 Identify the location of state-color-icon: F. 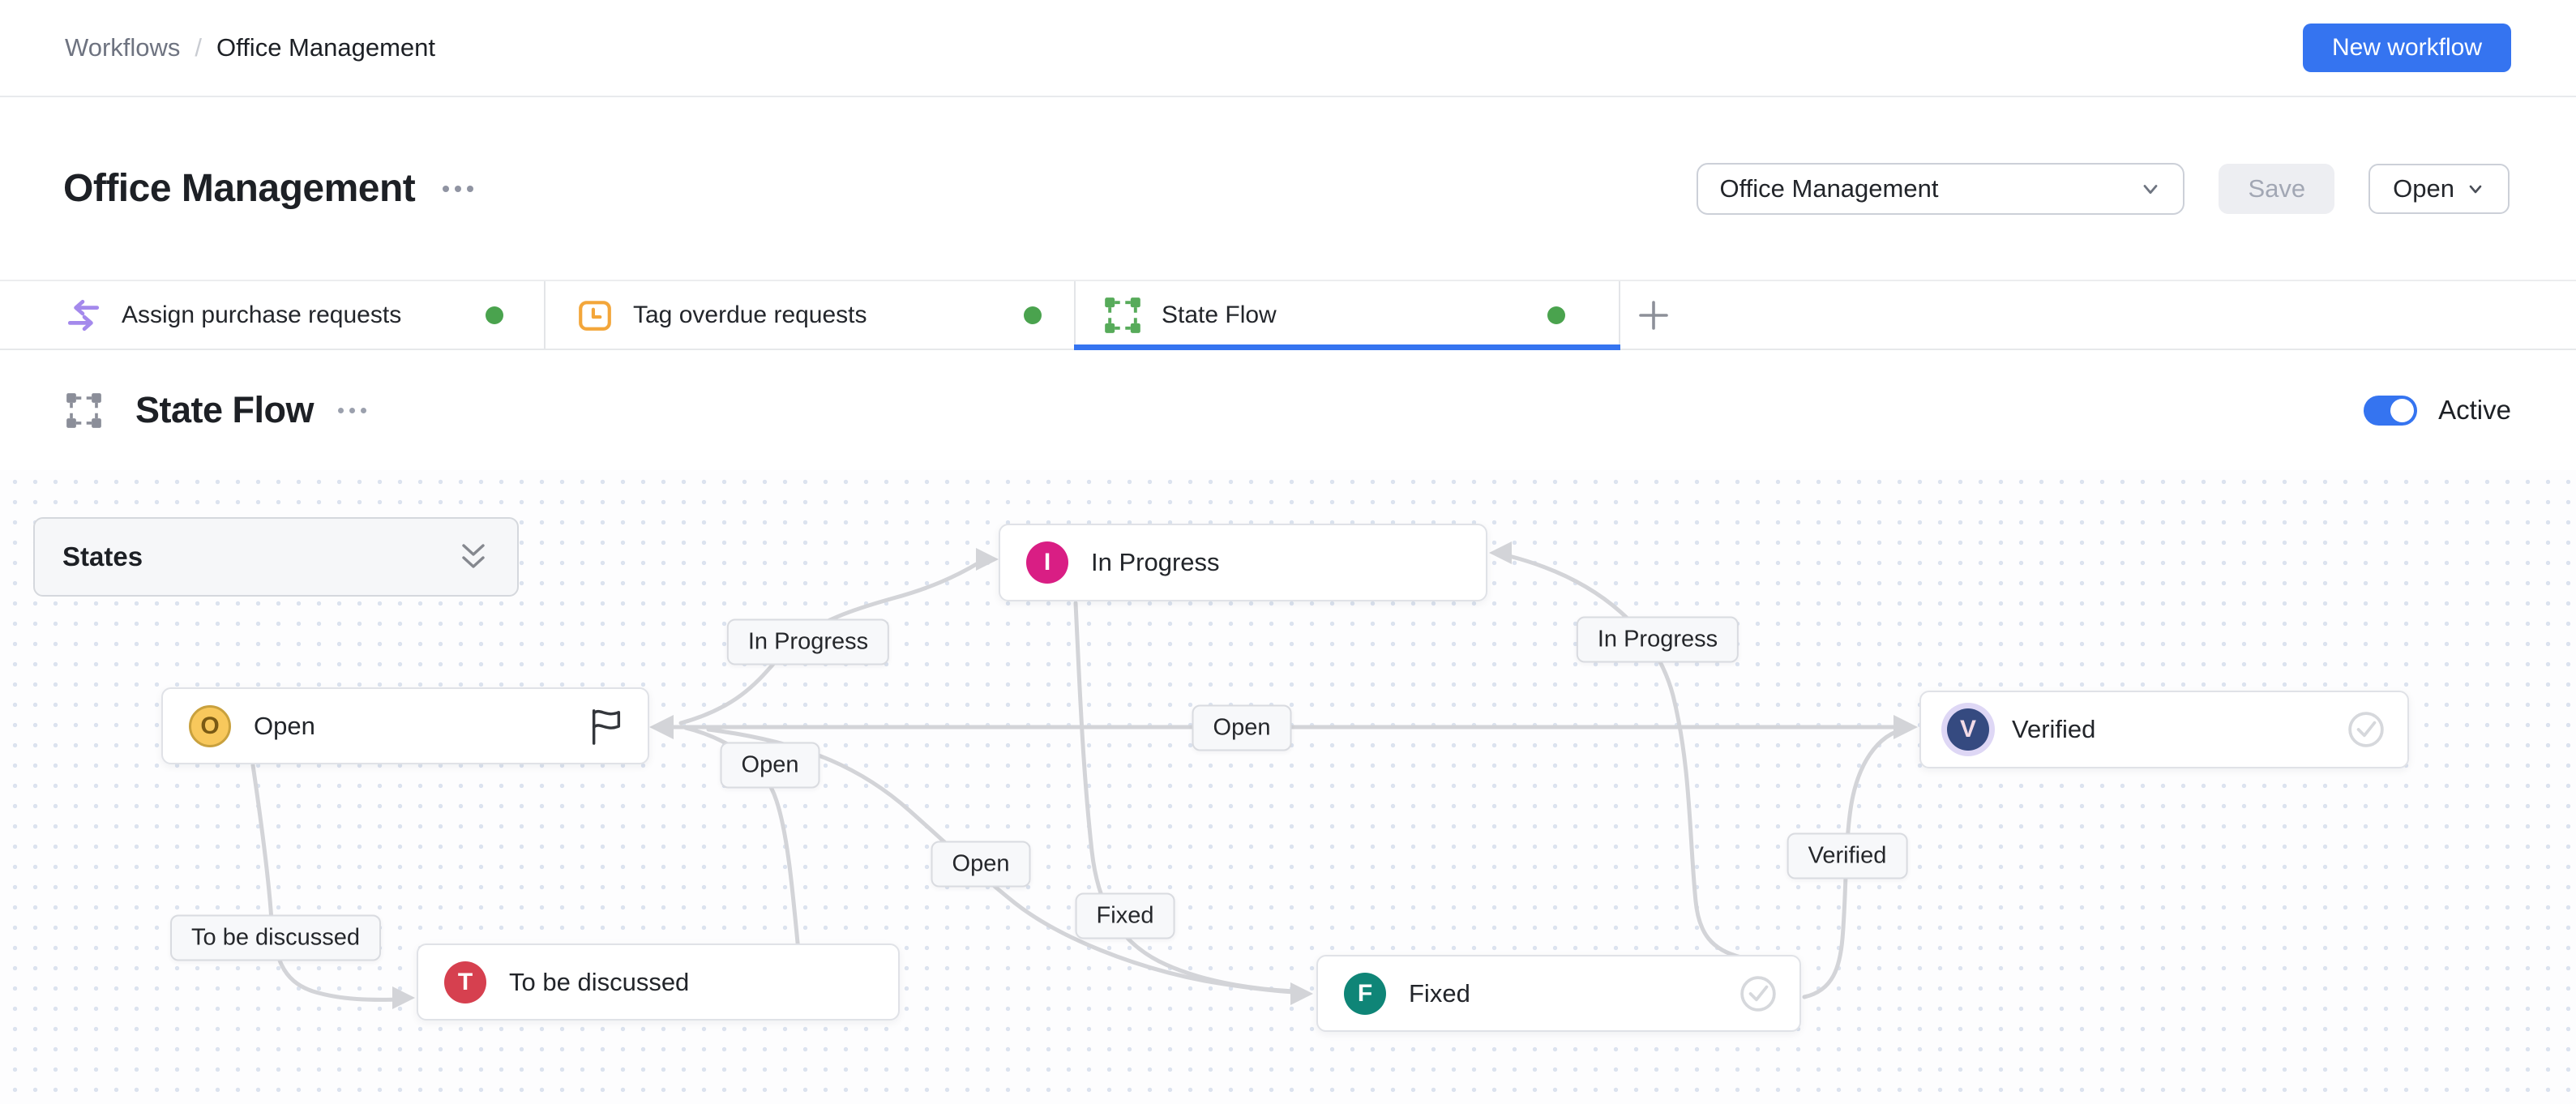
(1365, 994).